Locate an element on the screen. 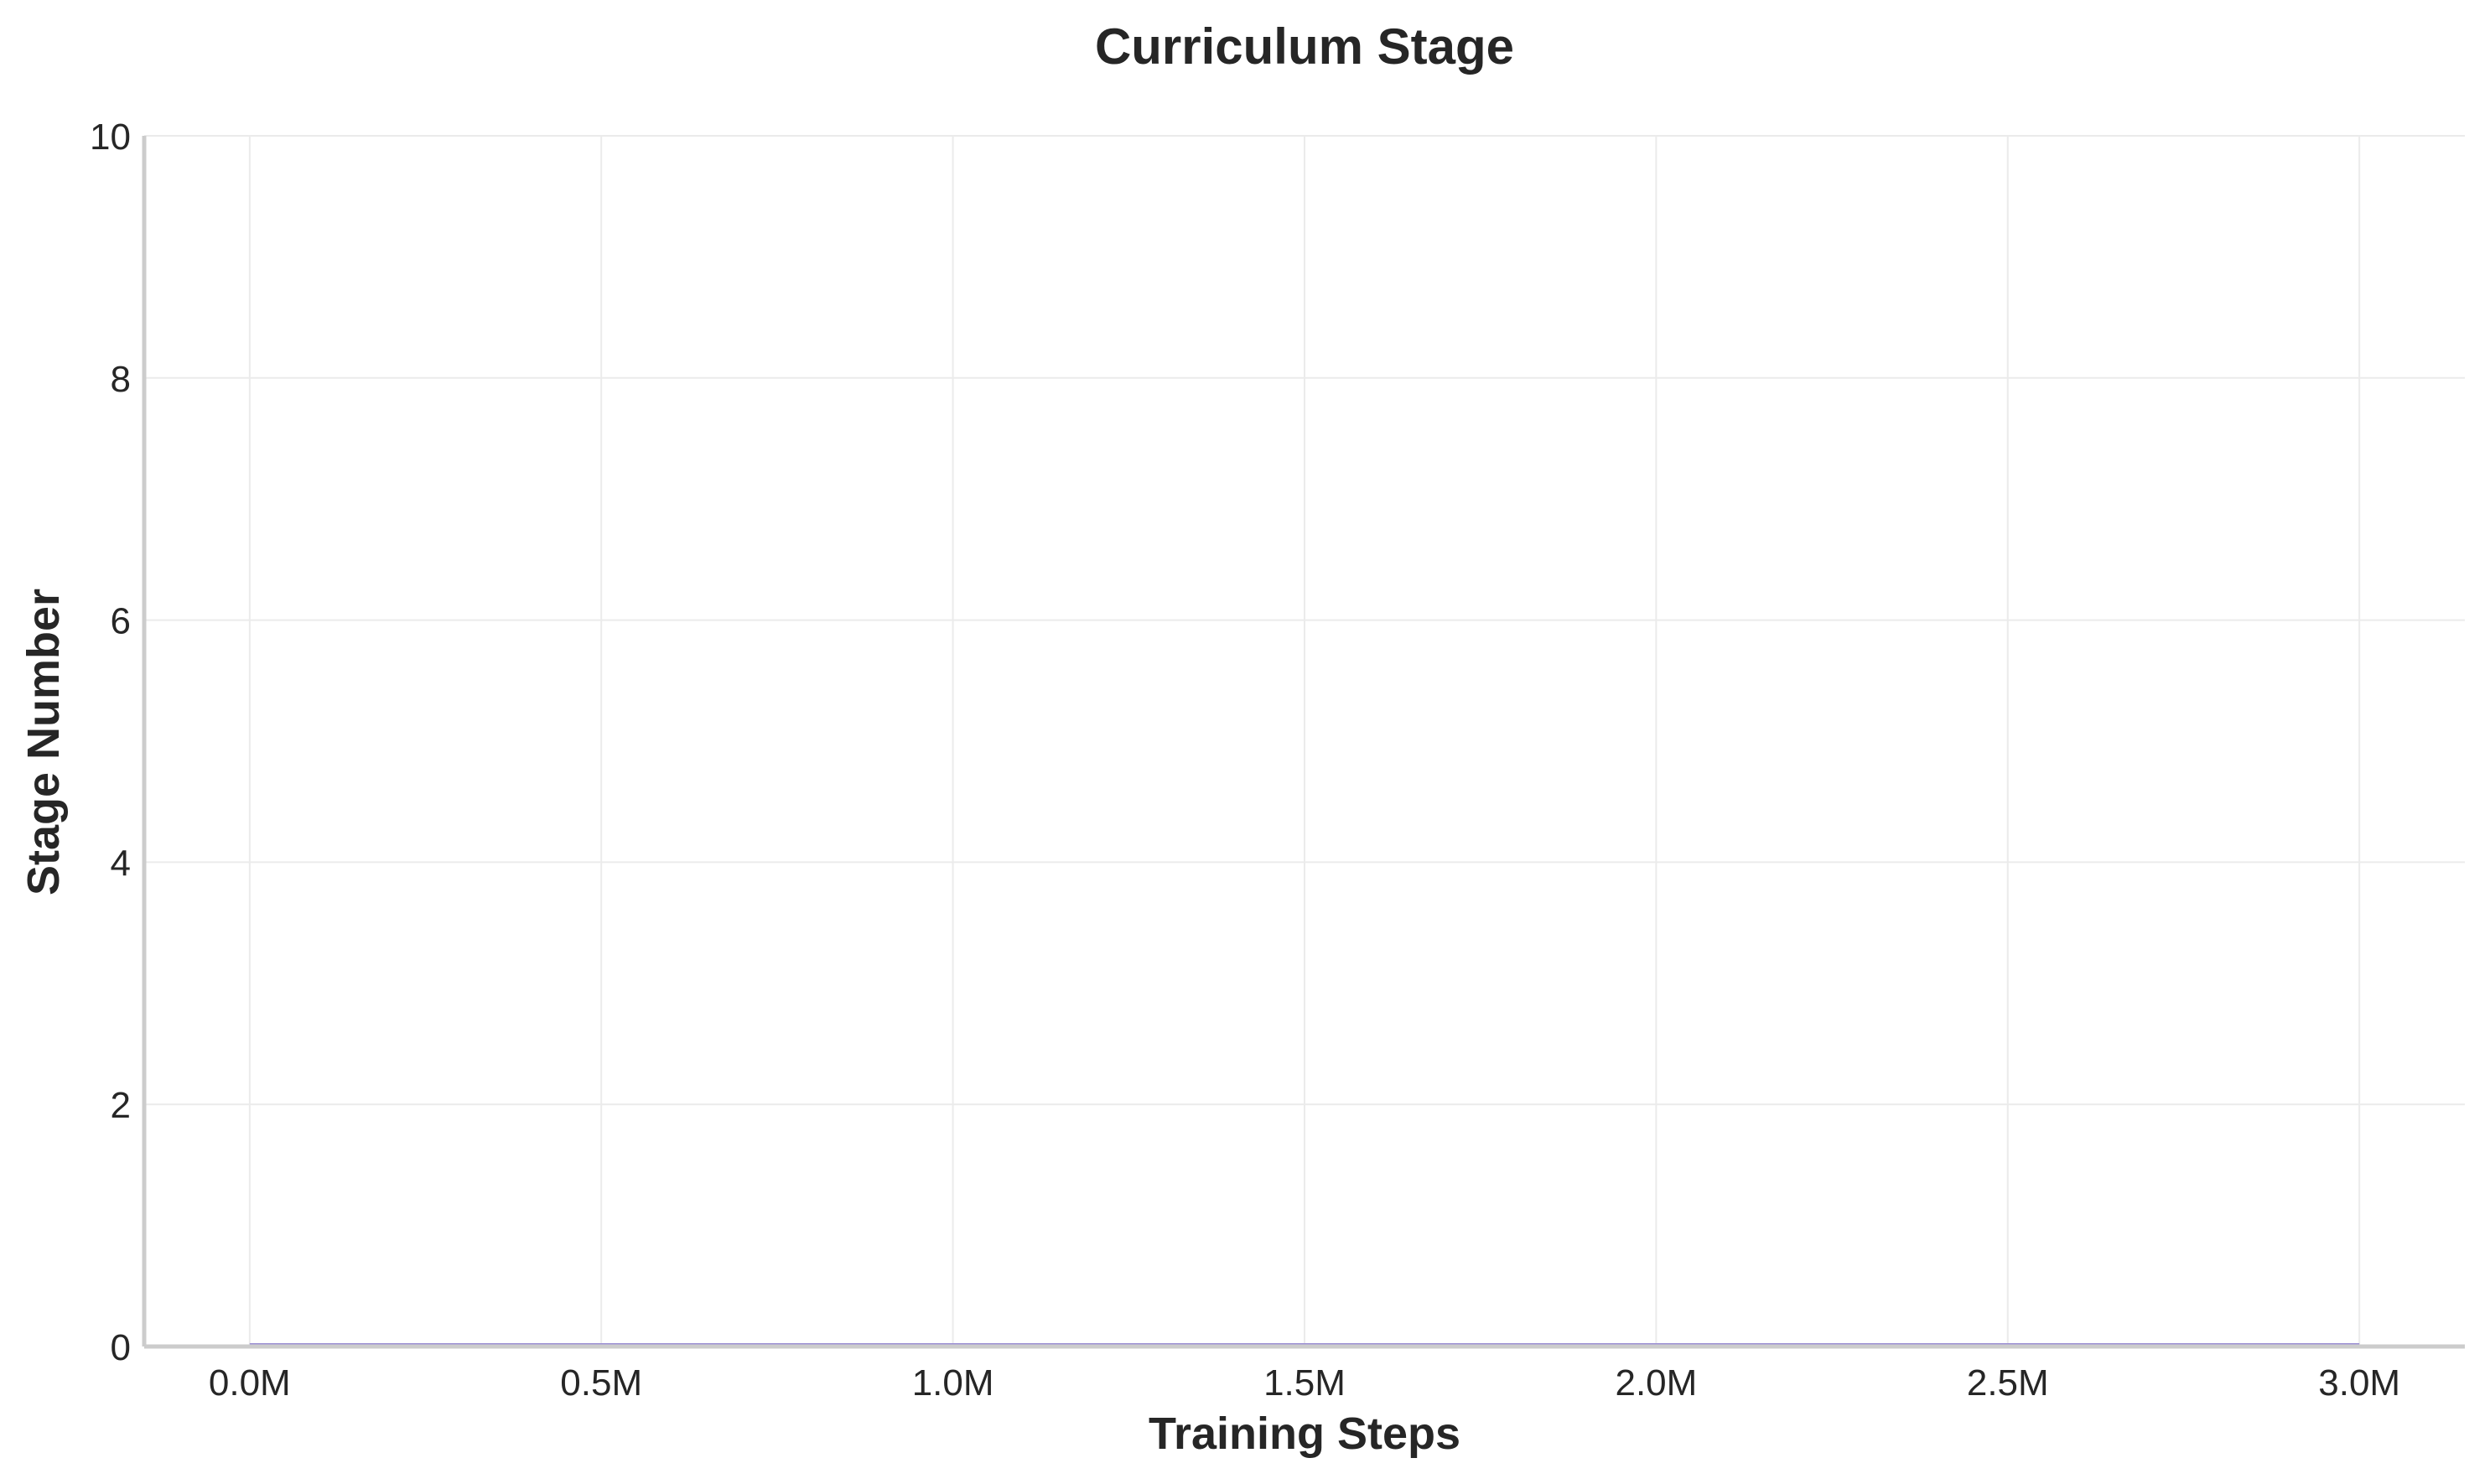 This screenshot has height=1484, width=2490. x-tick-label: 2.0M is located at coordinates (1656, 1383).